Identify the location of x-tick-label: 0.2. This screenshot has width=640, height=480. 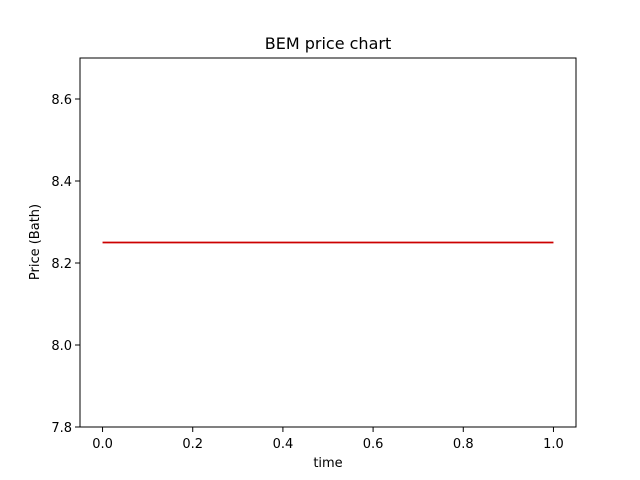
(192, 444).